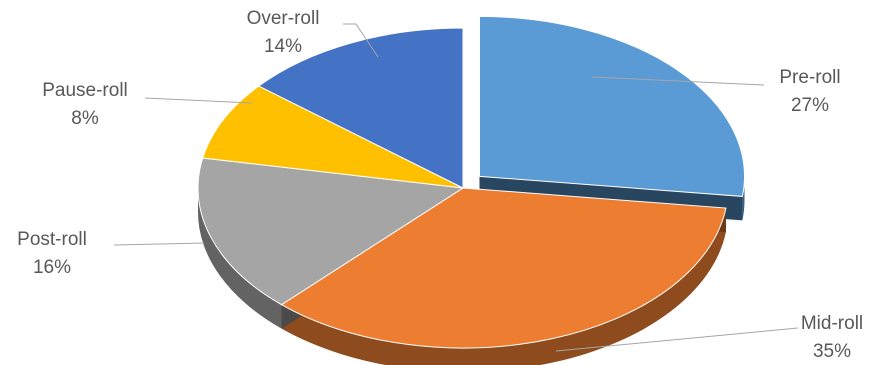 The height and width of the screenshot is (365, 876). Describe the element at coordinates (810, 105) in the screenshot. I see `slice-value-pre-roll: 27%` at that location.